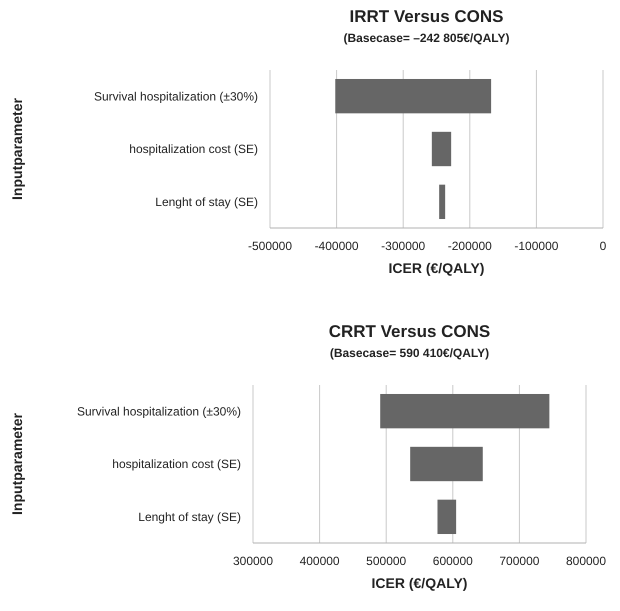  Describe the element at coordinates (336, 246) in the screenshot. I see `x-tick-label: -400000` at that location.